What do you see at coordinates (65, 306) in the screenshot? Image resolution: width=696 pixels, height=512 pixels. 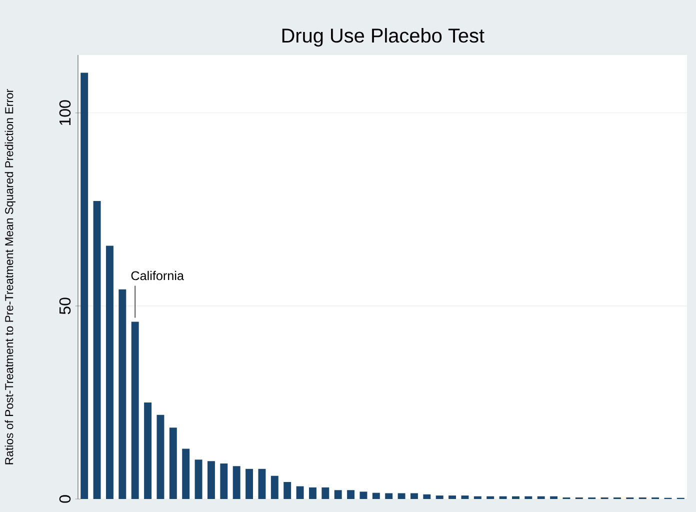 I see `y-tick-label: 50` at bounding box center [65, 306].